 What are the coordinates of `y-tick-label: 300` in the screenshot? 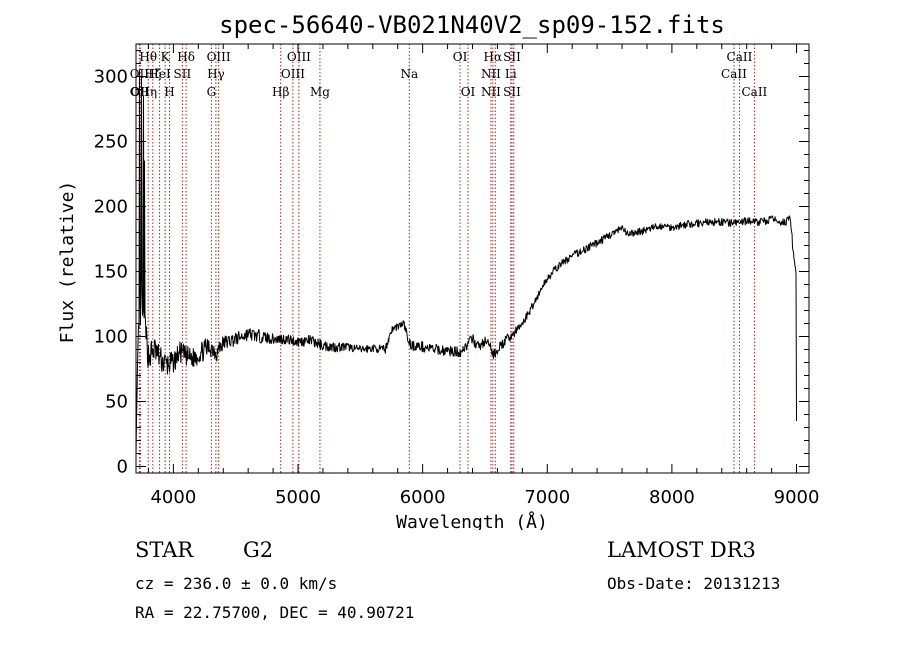 It's located at (111, 77).